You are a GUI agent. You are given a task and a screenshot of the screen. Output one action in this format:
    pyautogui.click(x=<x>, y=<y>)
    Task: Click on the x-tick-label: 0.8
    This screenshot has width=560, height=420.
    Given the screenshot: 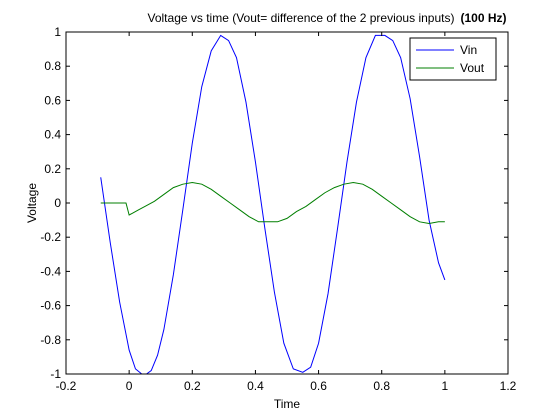 What is the action you would take?
    pyautogui.click(x=381, y=386)
    